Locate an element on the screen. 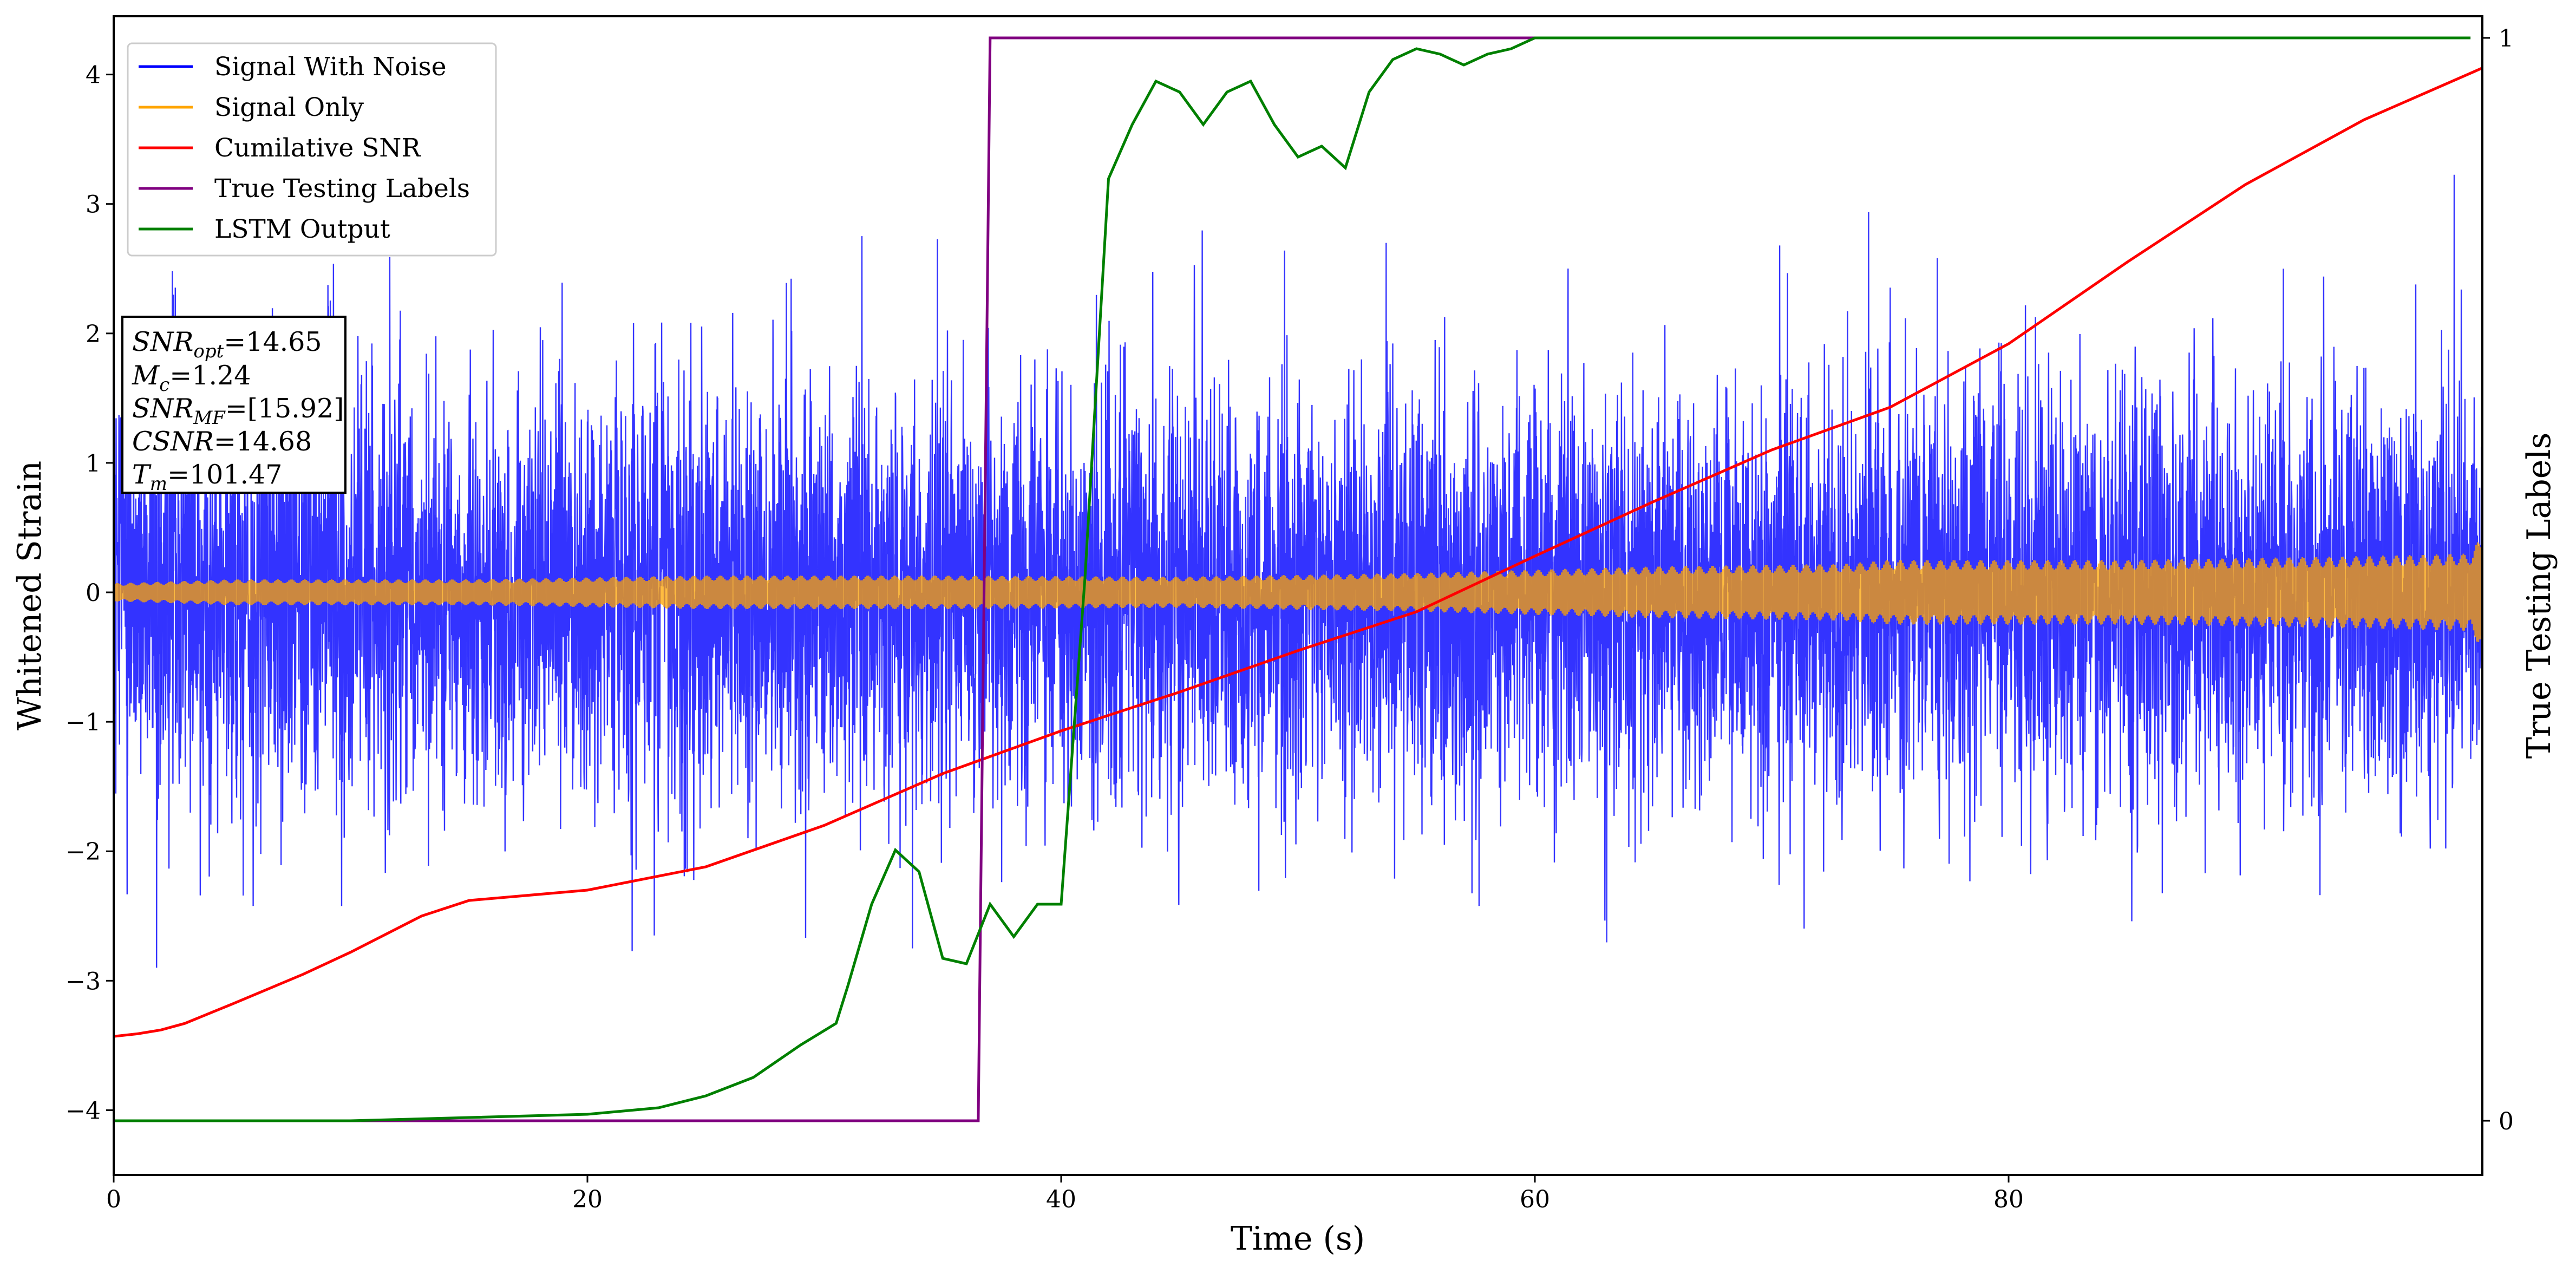  y-axis-label: Whitened Strain is located at coordinates (30, 595).